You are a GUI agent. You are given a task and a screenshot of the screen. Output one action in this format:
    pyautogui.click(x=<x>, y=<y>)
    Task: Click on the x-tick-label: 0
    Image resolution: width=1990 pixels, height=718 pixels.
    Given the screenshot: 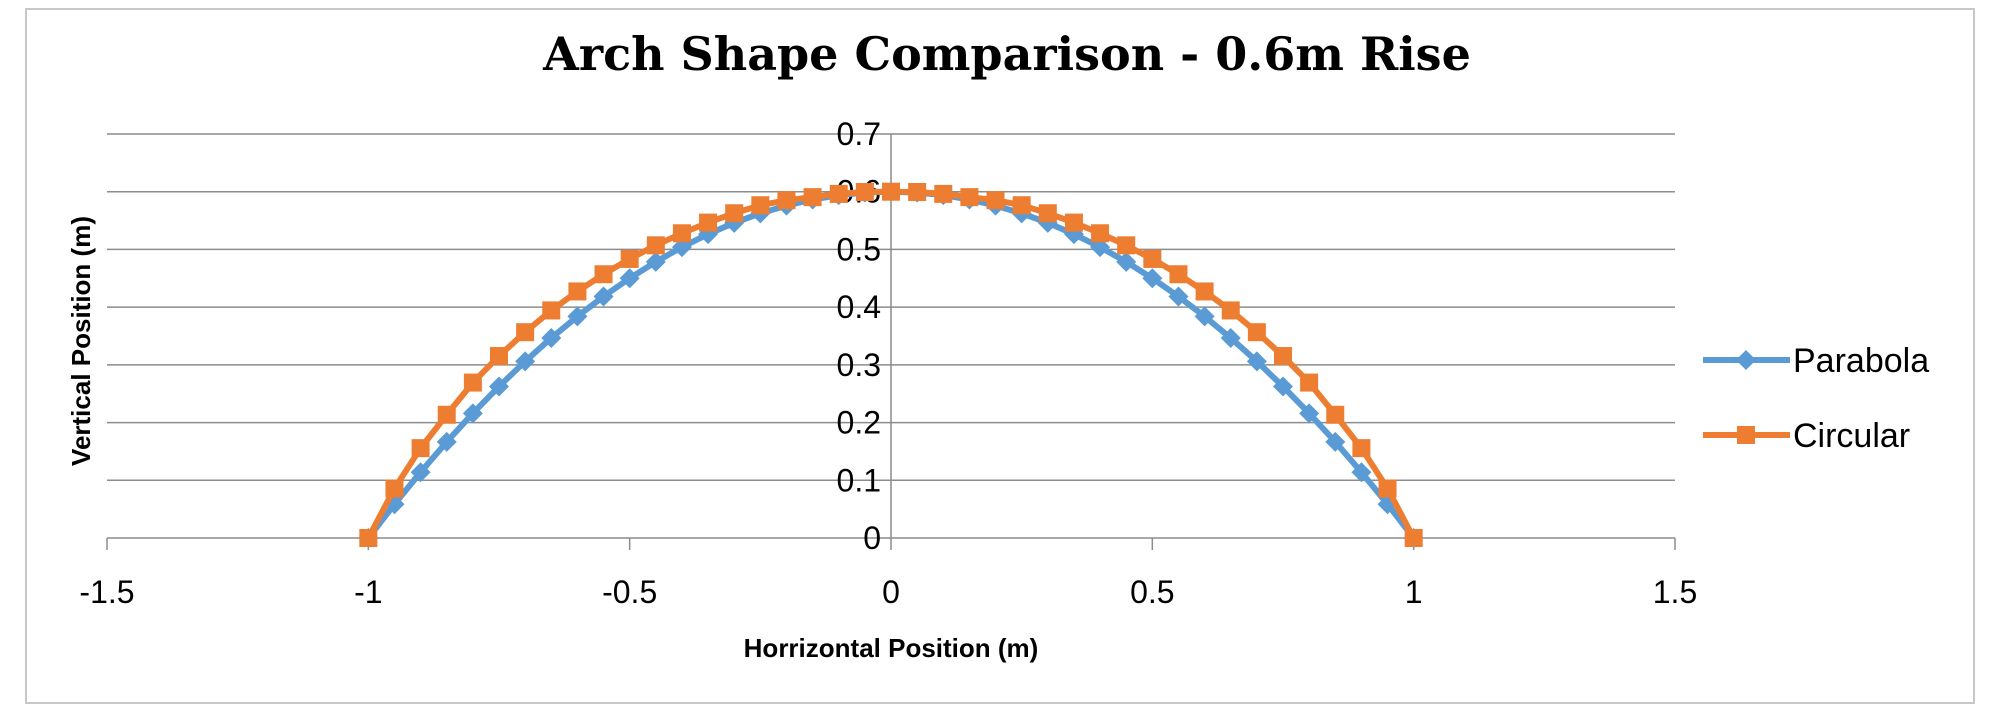 What is the action you would take?
    pyautogui.click(x=891, y=592)
    